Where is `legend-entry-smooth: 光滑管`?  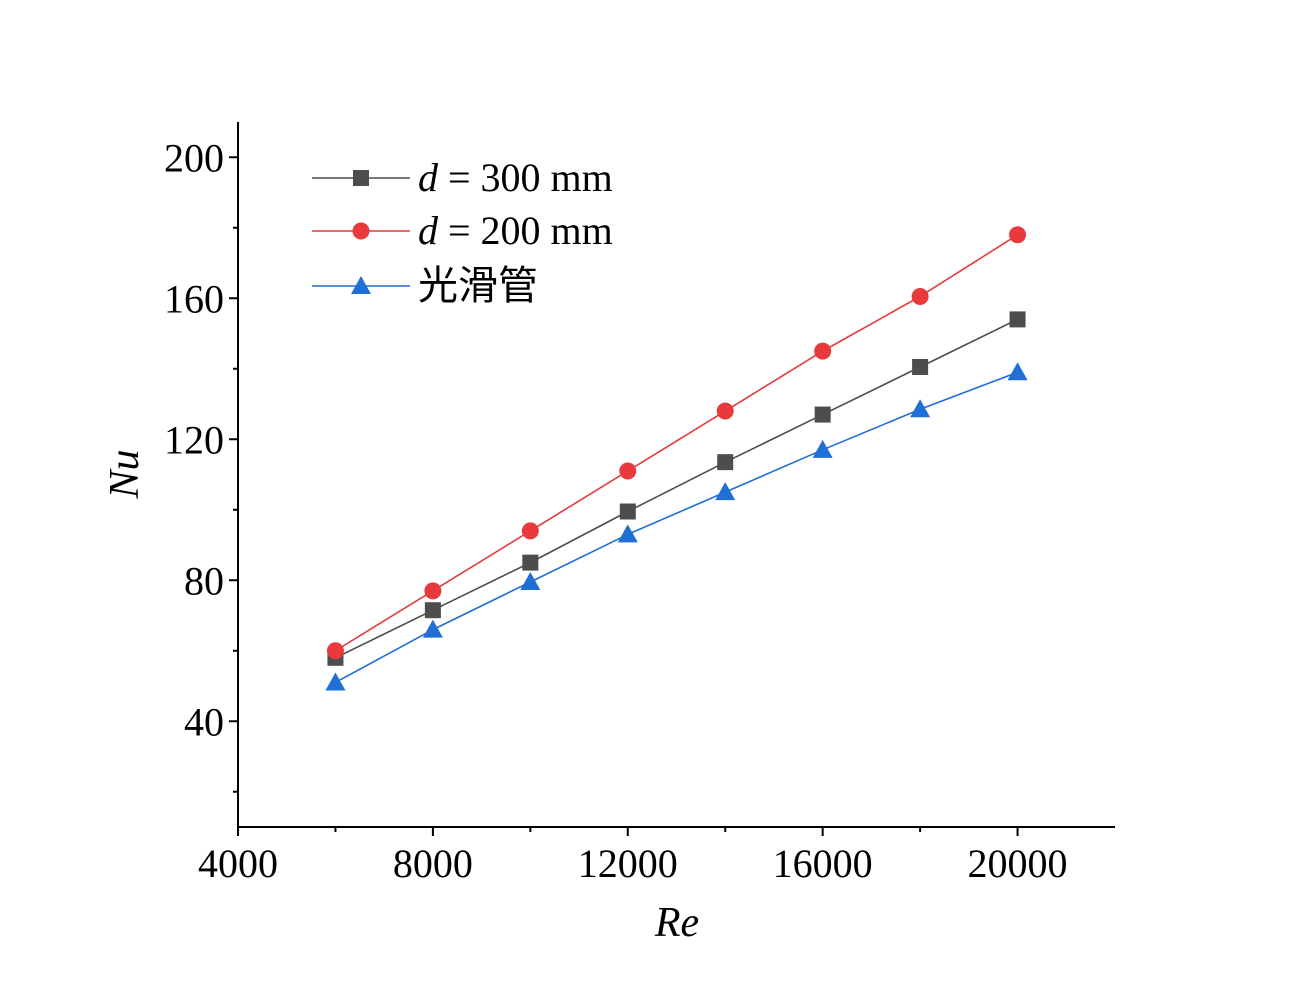 legend-entry-smooth: 光滑管 is located at coordinates (425, 285).